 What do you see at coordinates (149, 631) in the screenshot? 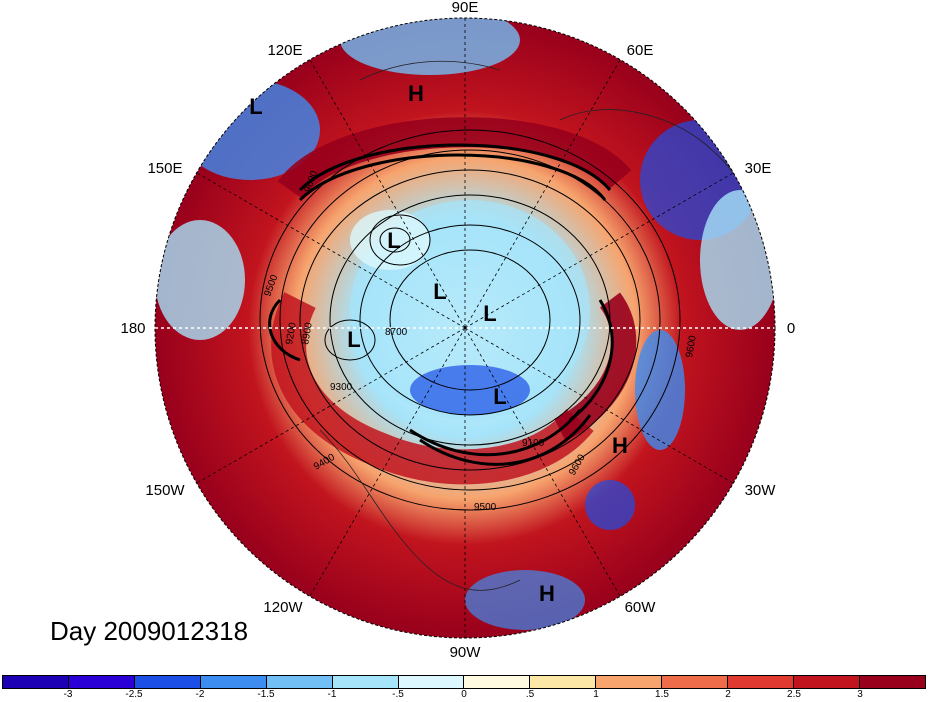
I see `date-label: Day 2009012318` at bounding box center [149, 631].